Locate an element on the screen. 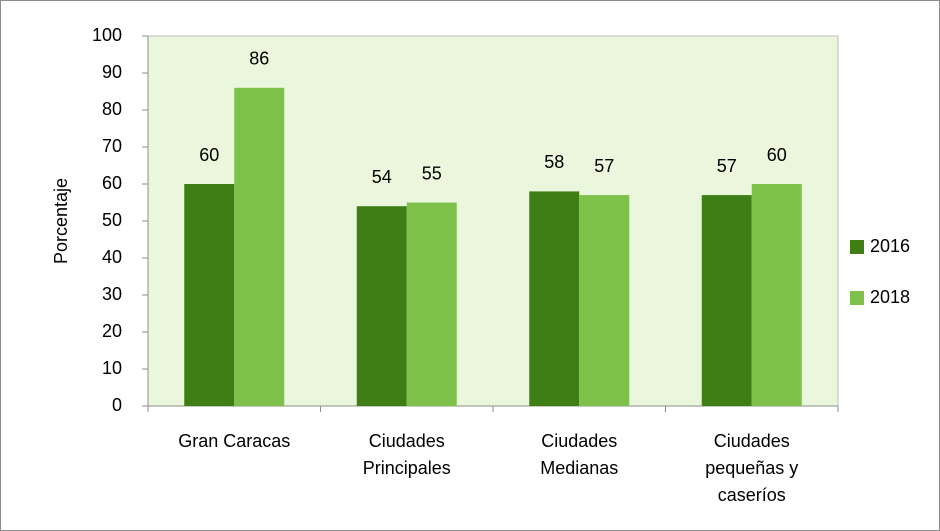 Image resolution: width=940 pixels, height=531 pixels. legend-label: 2016 is located at coordinates (890, 246).